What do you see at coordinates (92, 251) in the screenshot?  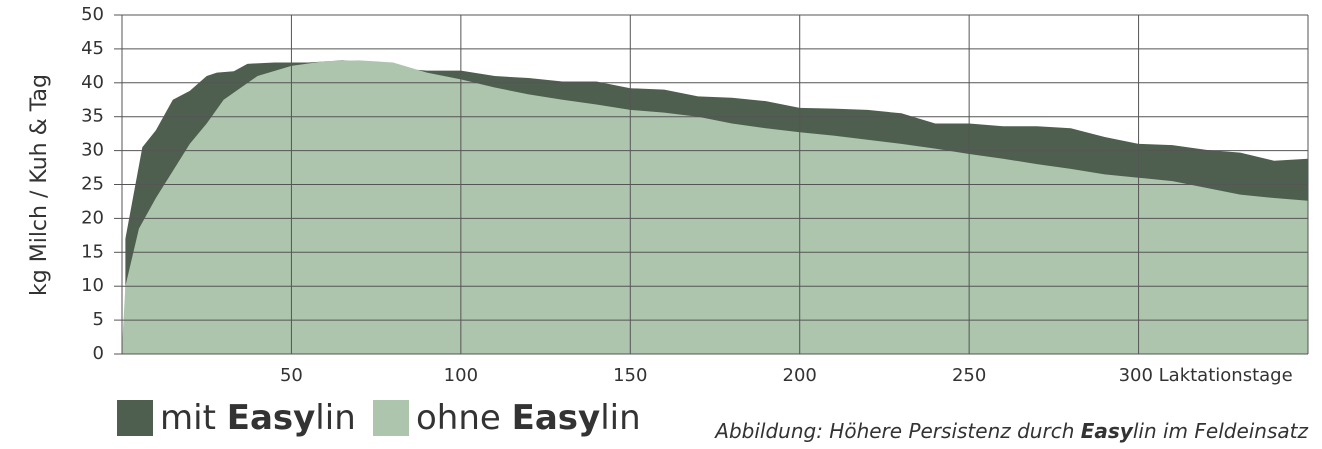 I see `y-tick-label: 15` at bounding box center [92, 251].